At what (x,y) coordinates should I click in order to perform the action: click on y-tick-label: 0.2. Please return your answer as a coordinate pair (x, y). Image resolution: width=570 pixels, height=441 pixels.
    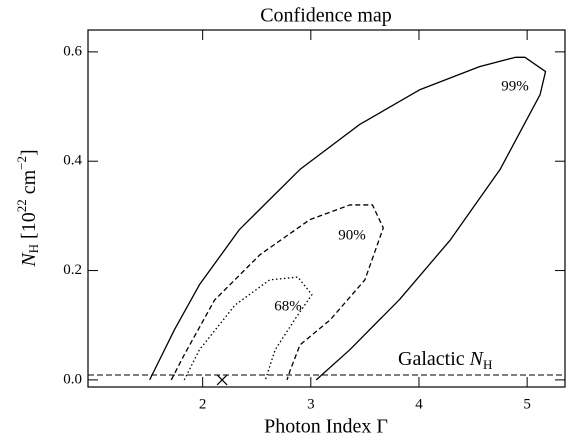
    Looking at the image, I should click on (72, 270).